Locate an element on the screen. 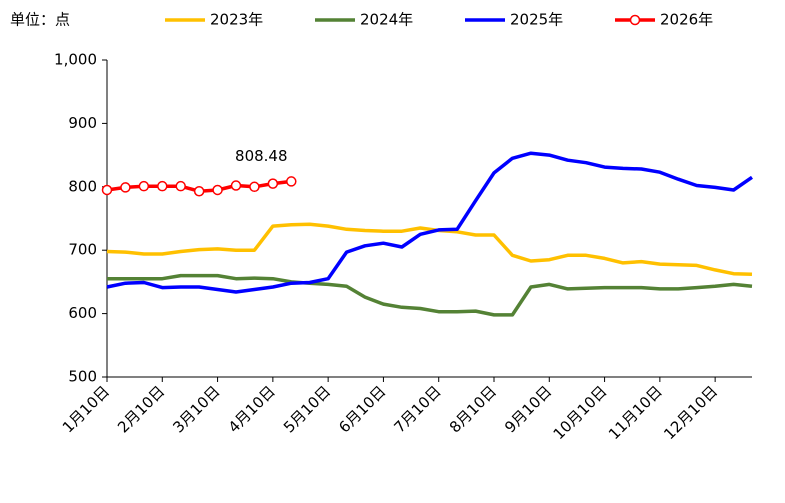 Image resolution: width=785 pixels, height=503 pixels. x-tick-label: 1月10日 is located at coordinates (86, 409).